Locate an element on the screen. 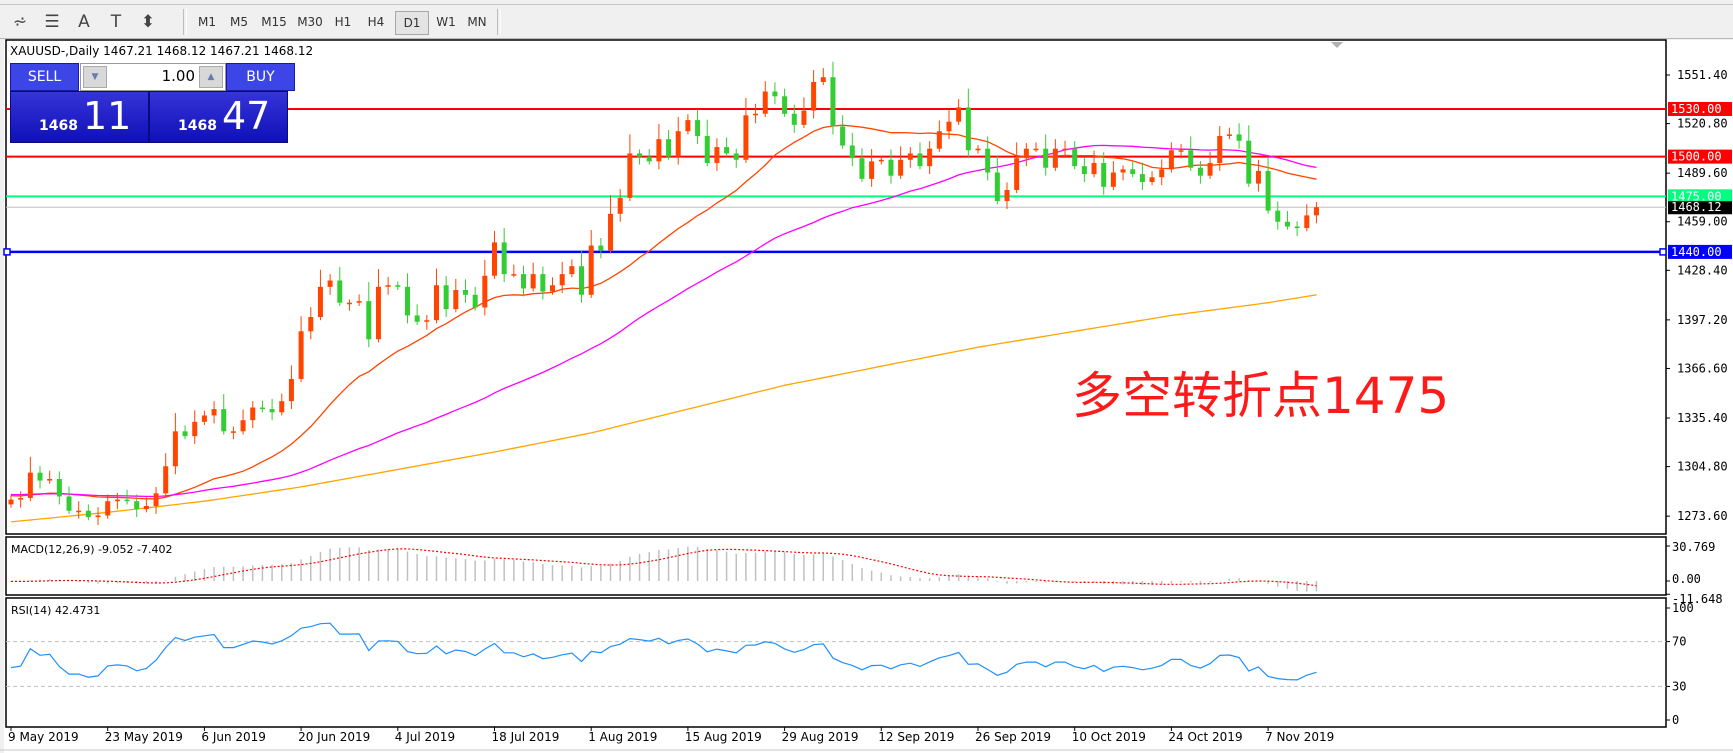 This screenshot has width=1733, height=753. chart-shift-marker is located at coordinates (1337, 45).